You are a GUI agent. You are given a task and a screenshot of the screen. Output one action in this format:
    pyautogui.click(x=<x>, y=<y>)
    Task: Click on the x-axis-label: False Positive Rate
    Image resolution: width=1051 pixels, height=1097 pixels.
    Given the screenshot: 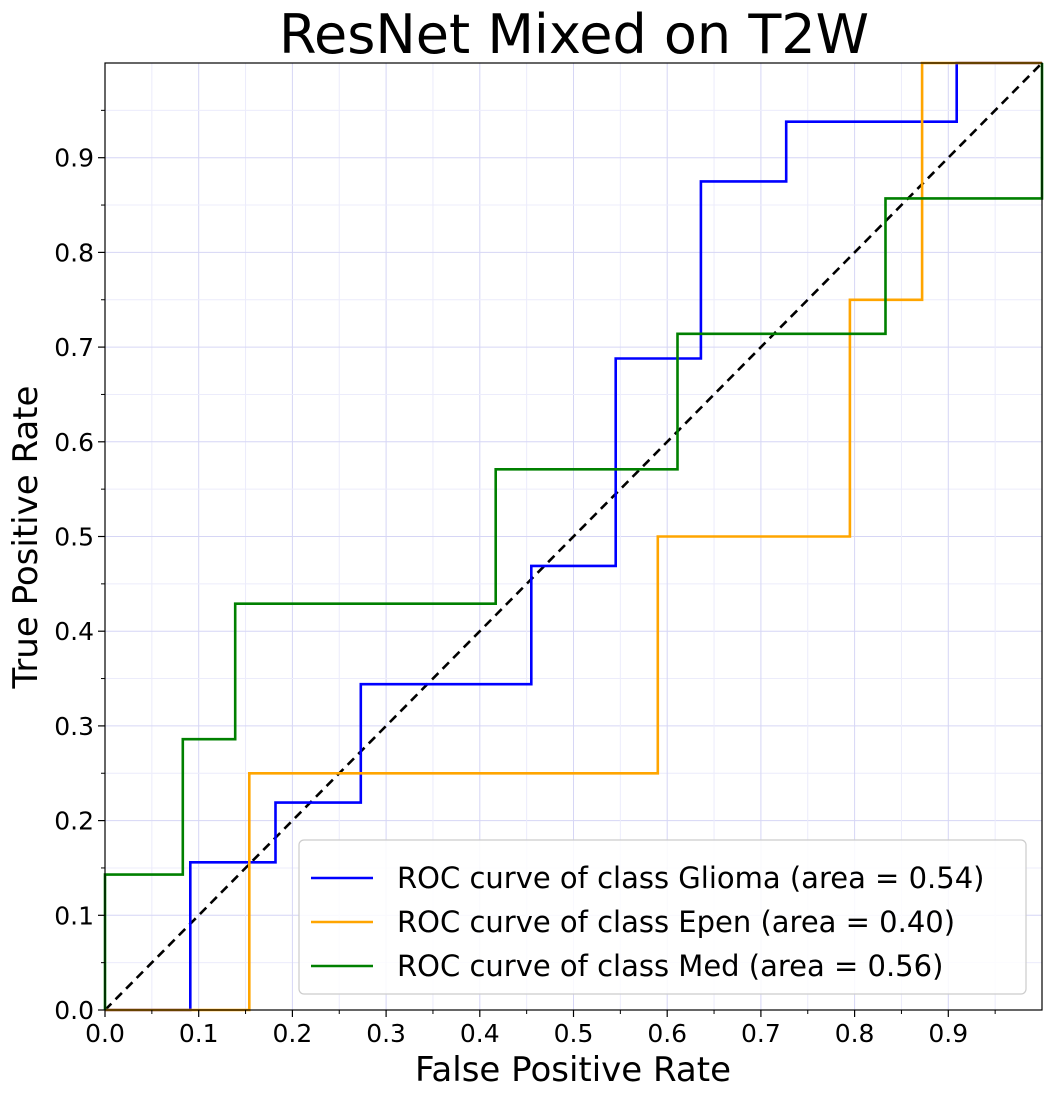 What is the action you would take?
    pyautogui.click(x=573, y=1070)
    